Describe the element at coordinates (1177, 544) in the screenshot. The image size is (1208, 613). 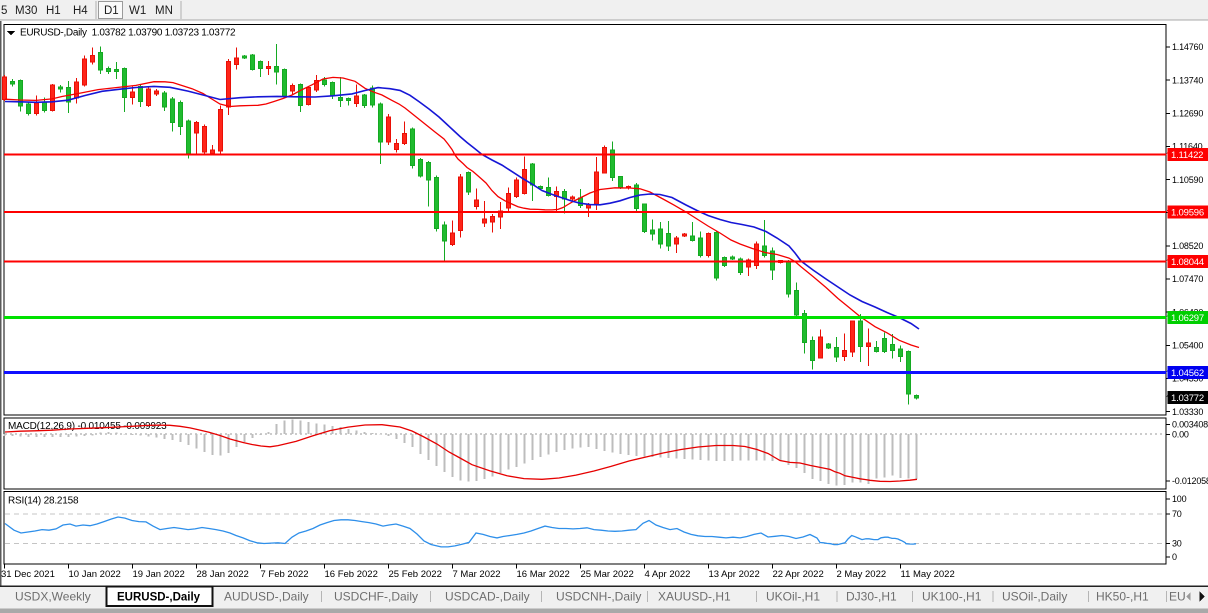
I see `svg-text: 30` at that location.